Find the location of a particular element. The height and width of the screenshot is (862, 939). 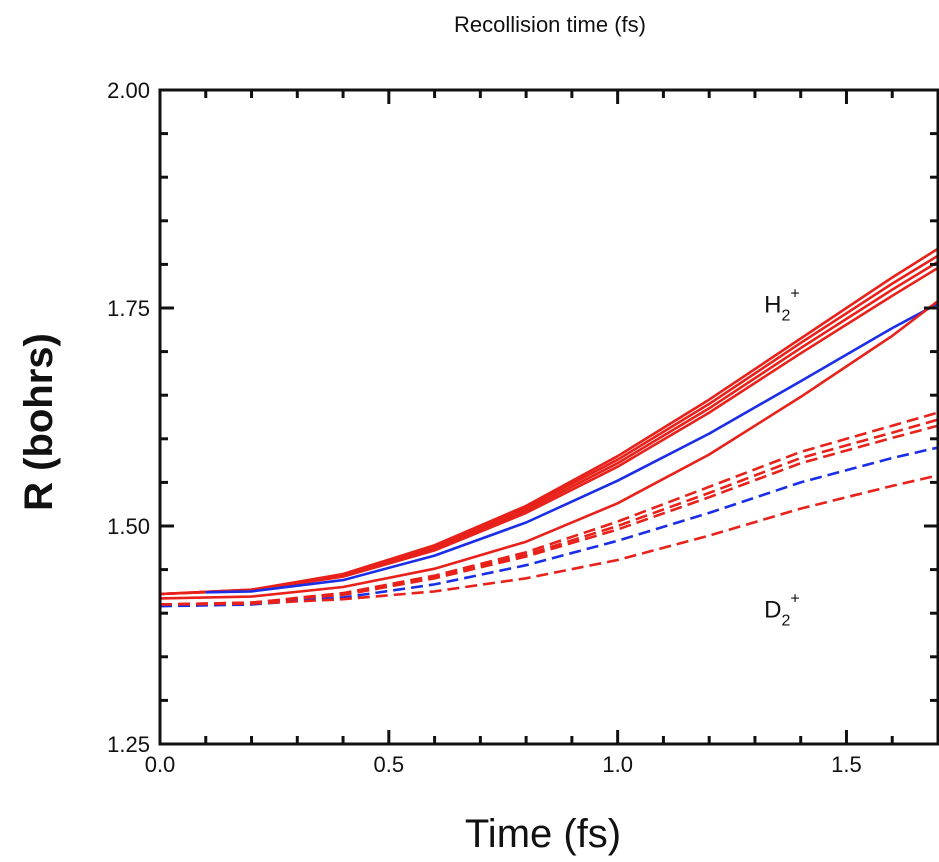

annotations: H2+ D2+ is located at coordinates (782, 457).